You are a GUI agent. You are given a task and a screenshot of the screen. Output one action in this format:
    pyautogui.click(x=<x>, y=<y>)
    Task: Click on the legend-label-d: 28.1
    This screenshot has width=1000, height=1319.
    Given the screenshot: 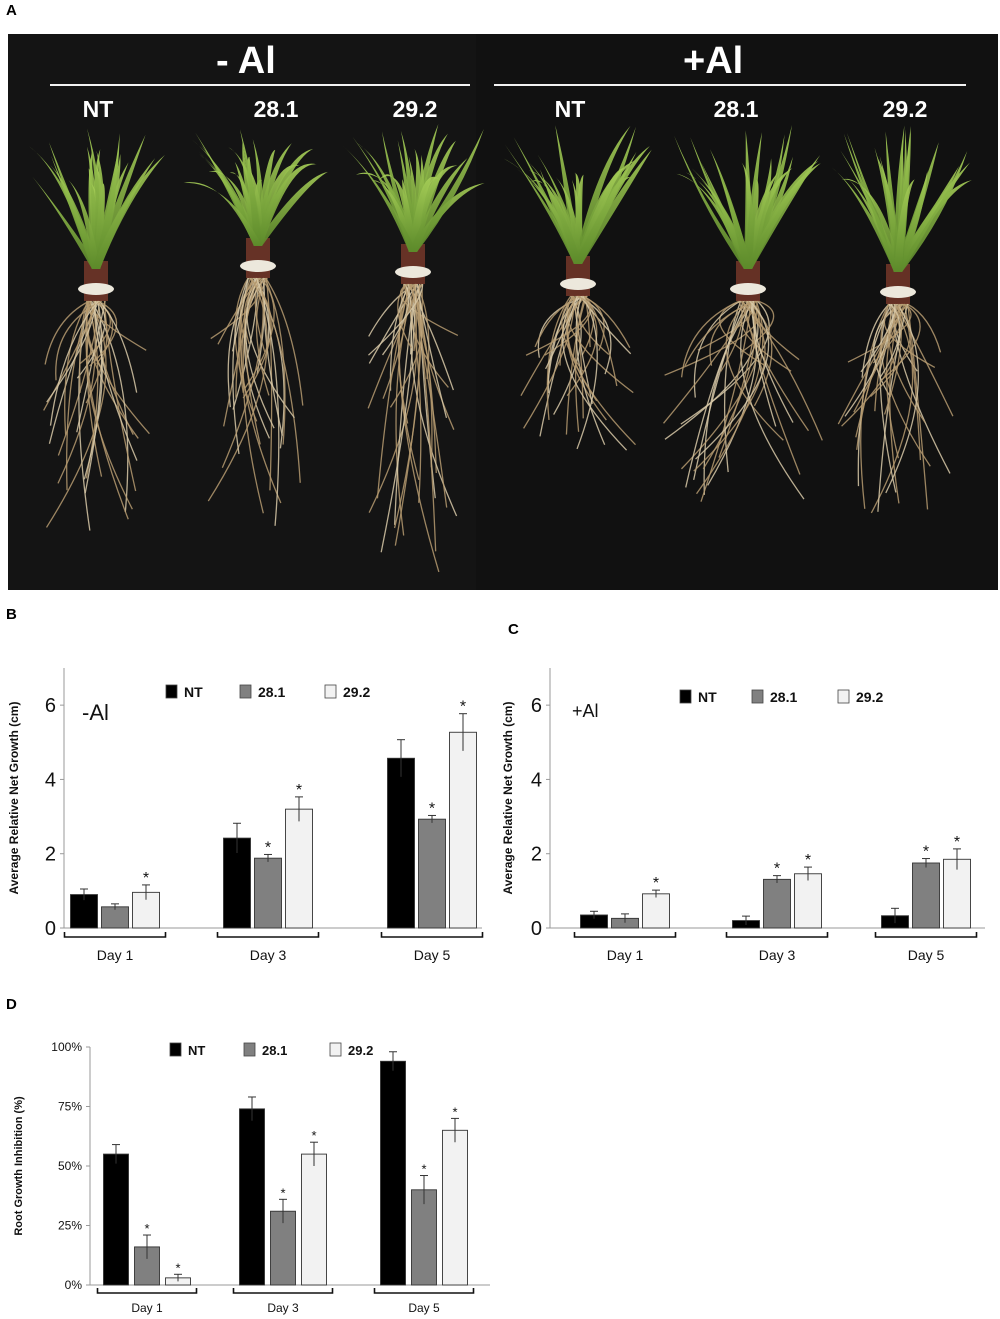 What is the action you would take?
    pyautogui.click(x=274, y=1050)
    